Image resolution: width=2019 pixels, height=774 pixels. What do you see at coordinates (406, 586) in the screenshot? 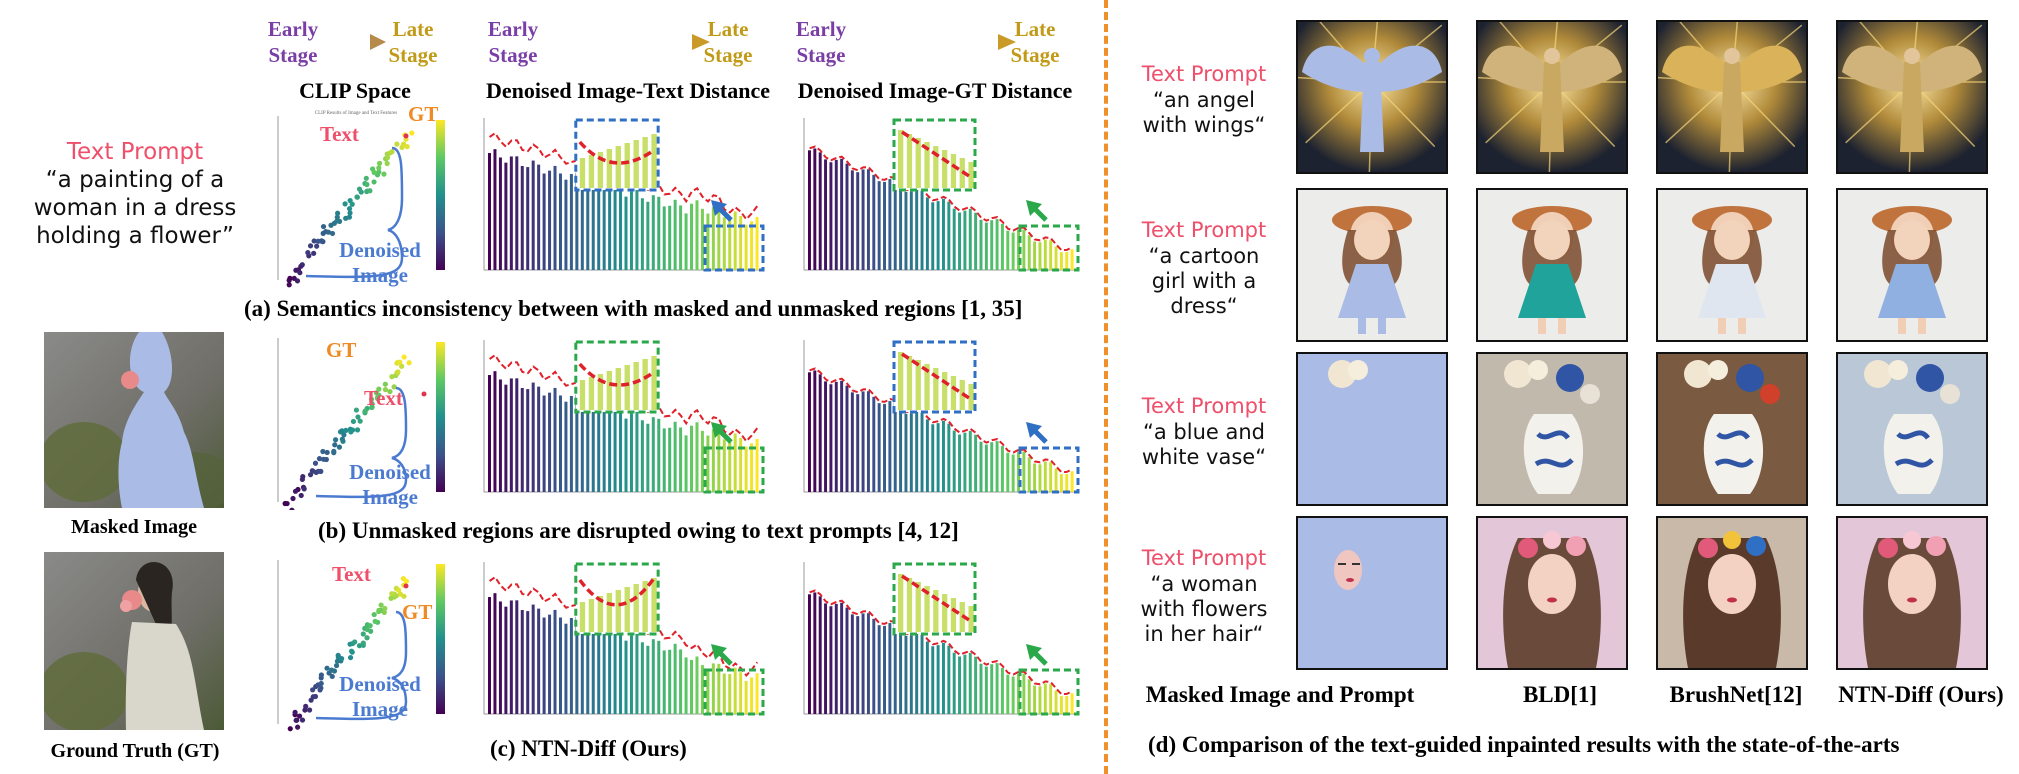
I see `text-point` at bounding box center [406, 586].